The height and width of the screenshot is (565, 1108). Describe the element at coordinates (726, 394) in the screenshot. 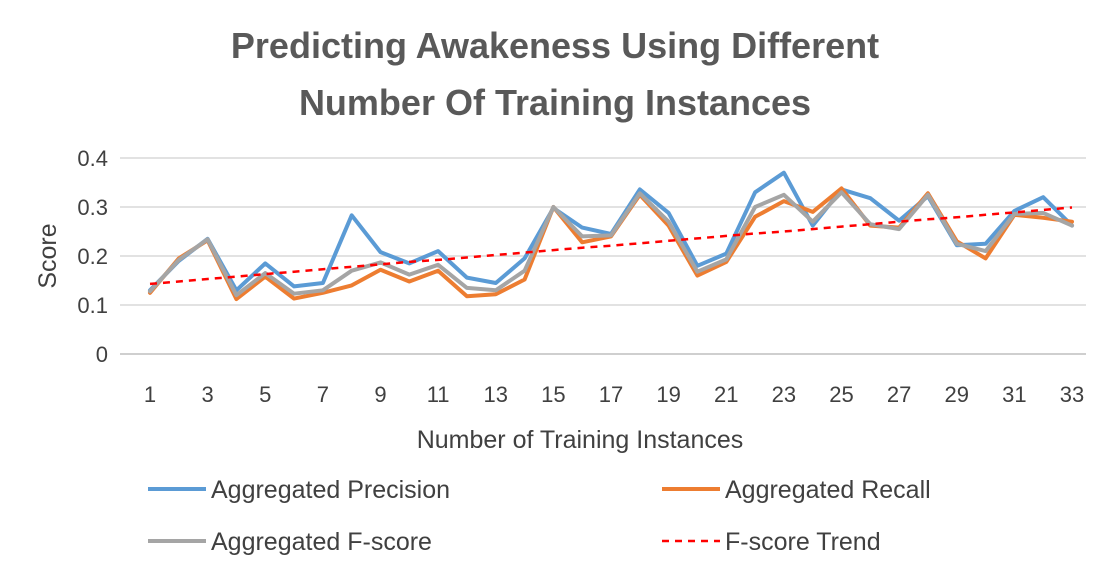

I see `x-tick-label: 21` at that location.